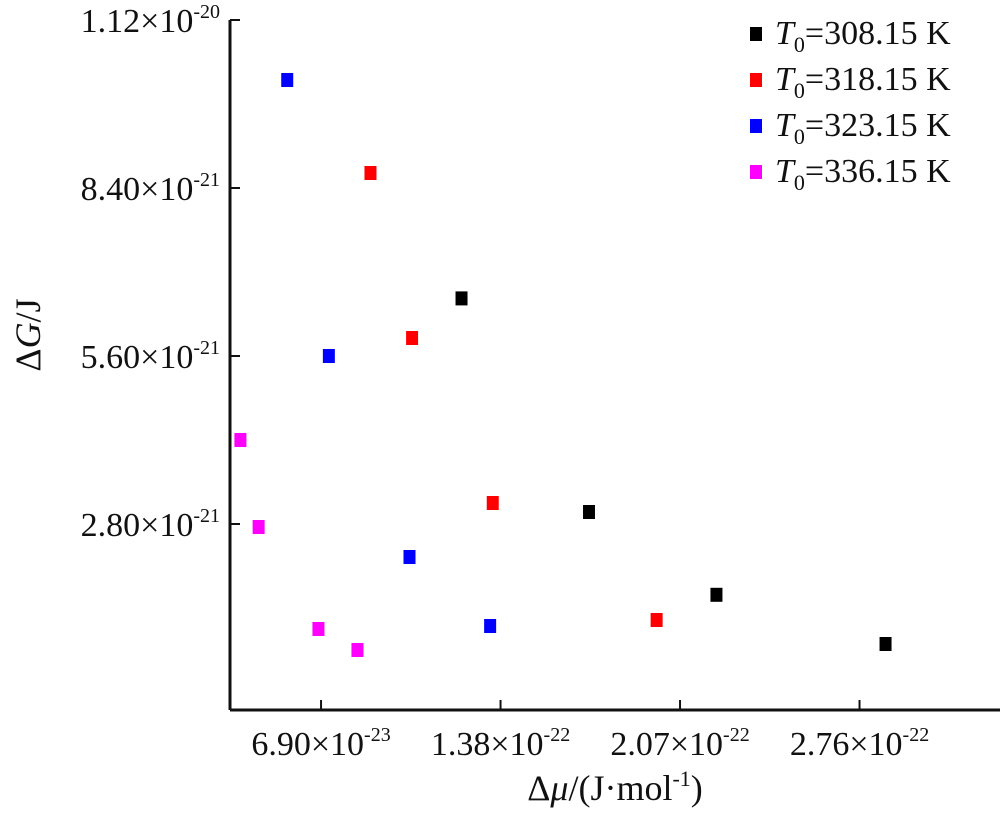 This screenshot has width=1000, height=820. What do you see at coordinates (846, 744) in the screenshot?
I see `x-tick-mantissa: 2.76×10` at bounding box center [846, 744].